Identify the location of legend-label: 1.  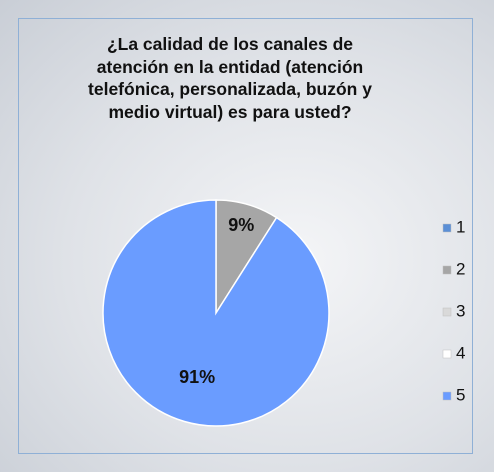
(460, 226).